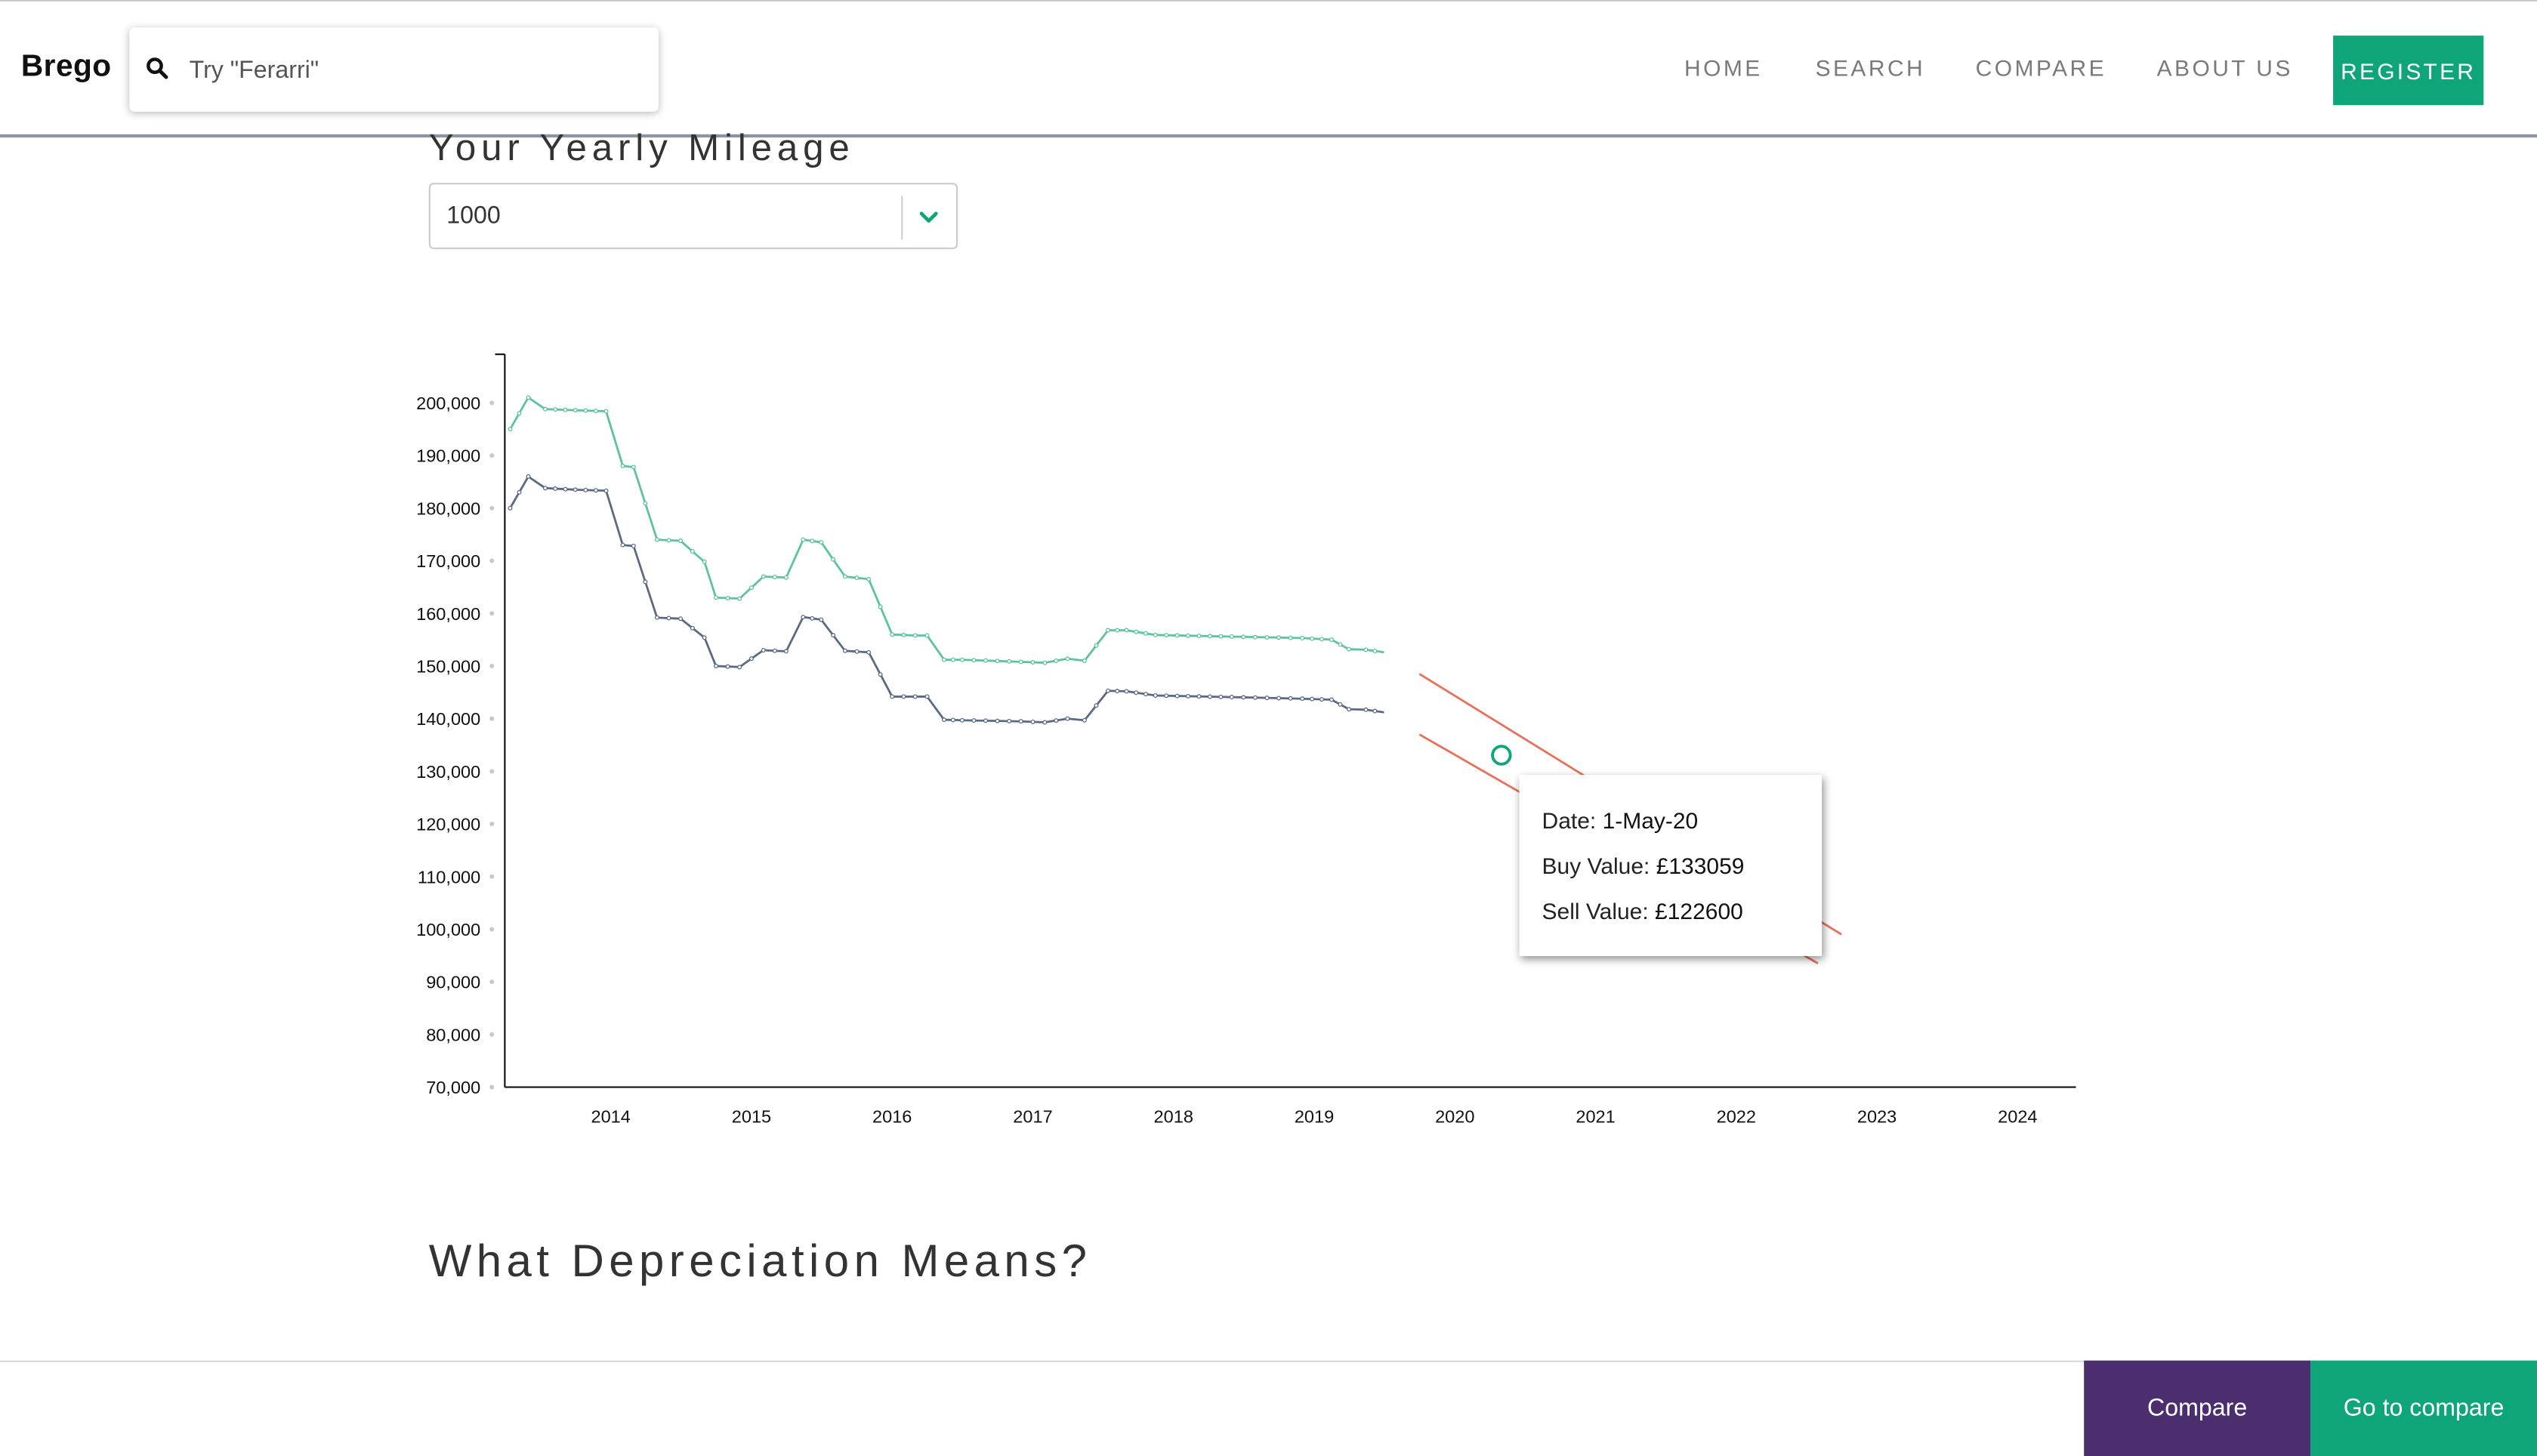 The height and width of the screenshot is (1456, 2537). I want to click on nav-about-us: ABOUT US, so click(2224, 68).